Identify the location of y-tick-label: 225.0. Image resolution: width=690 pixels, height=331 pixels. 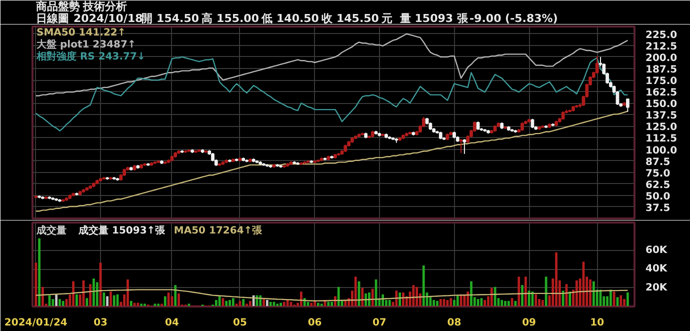
(662, 35).